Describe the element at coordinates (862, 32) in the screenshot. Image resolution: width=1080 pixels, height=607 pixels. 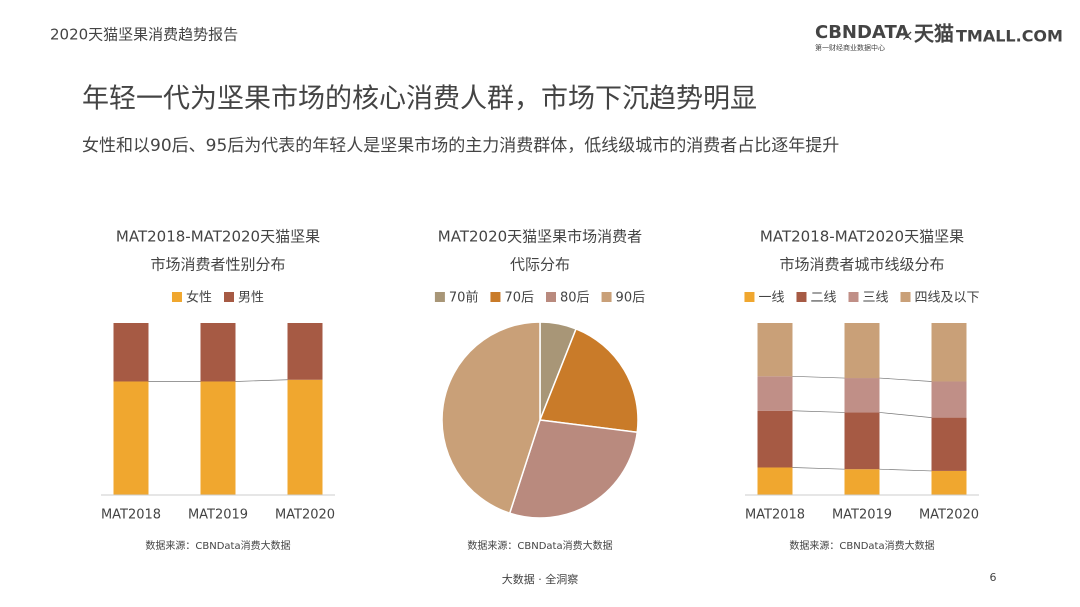
I see `logo-cbn: CBNDATA` at that location.